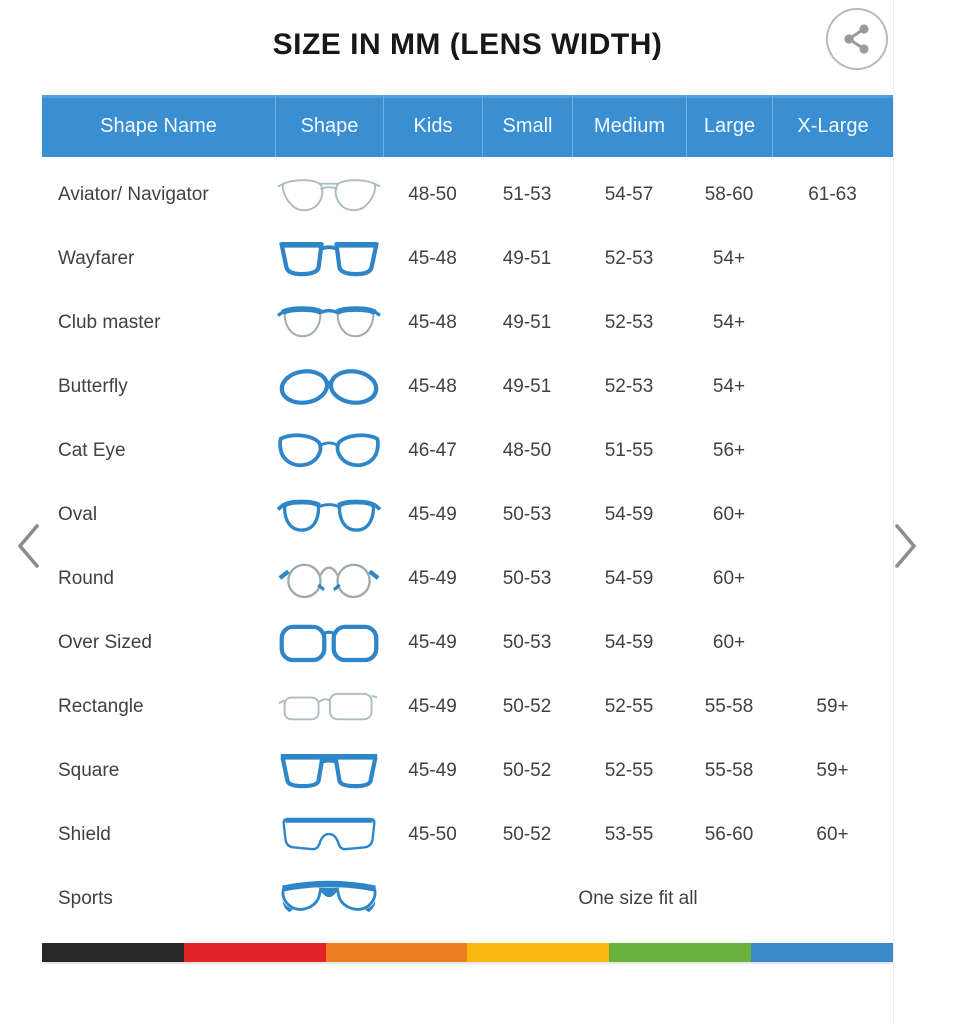  What do you see at coordinates (329, 515) in the screenshot?
I see `oval-glasses-icon` at bounding box center [329, 515].